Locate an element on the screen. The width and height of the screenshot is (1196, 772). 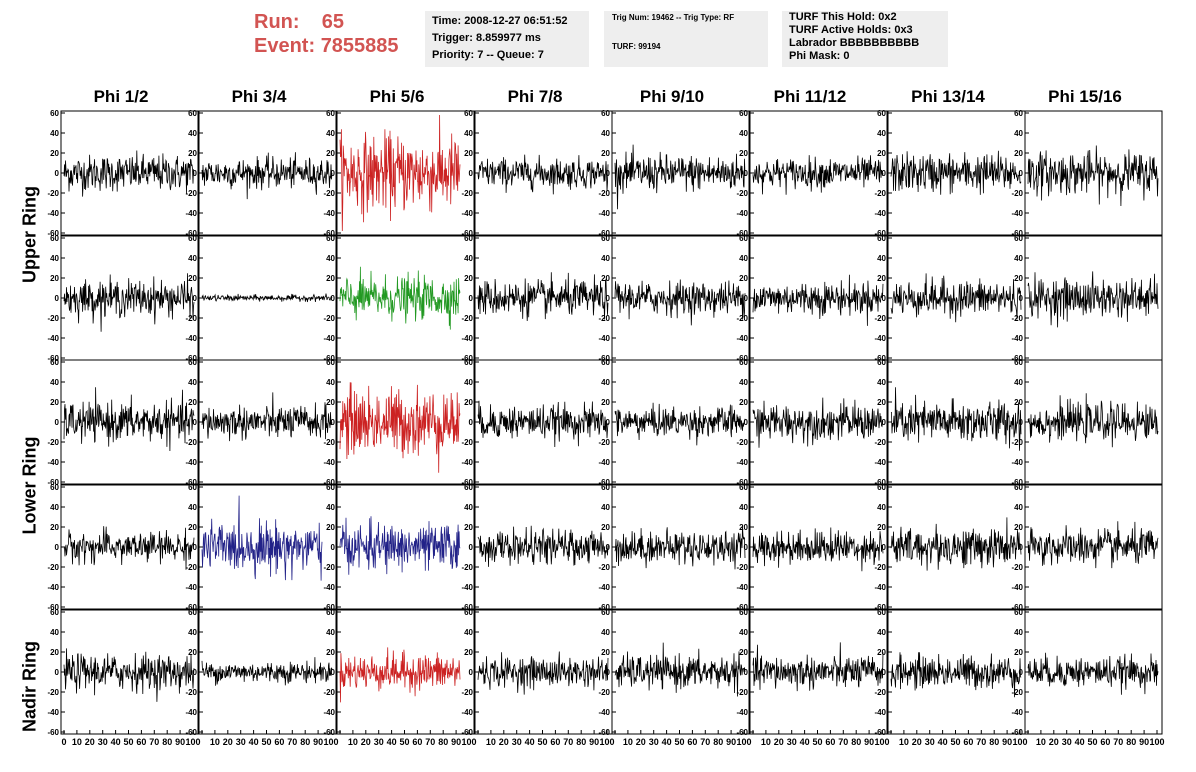
x-tick-label: 90 is located at coordinates (869, 742).